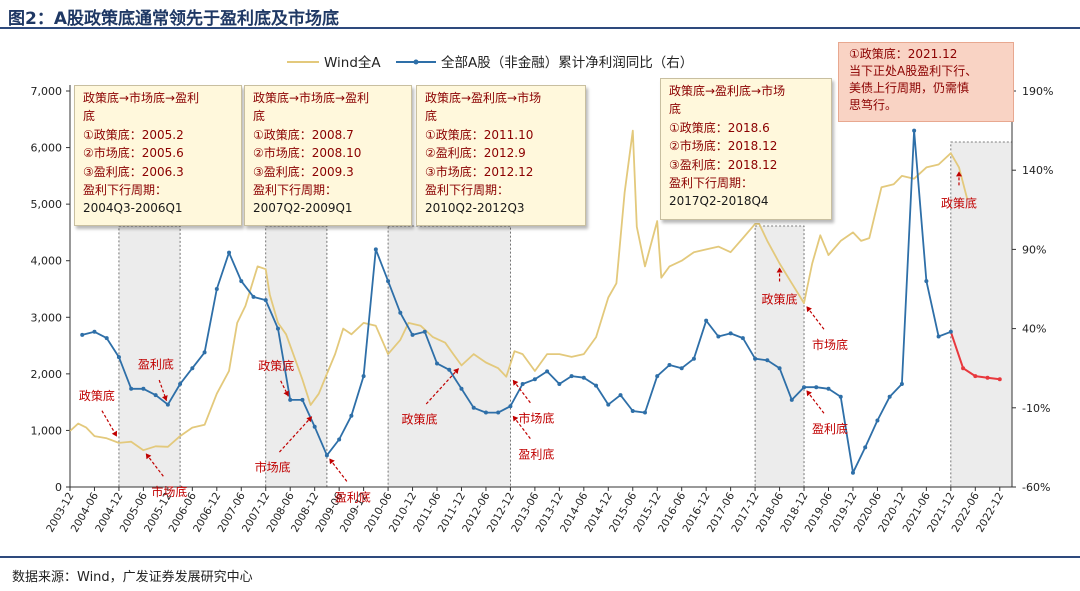  Describe the element at coordinates (47, 148) in the screenshot. I see `left-tick-label: 6,000` at that location.